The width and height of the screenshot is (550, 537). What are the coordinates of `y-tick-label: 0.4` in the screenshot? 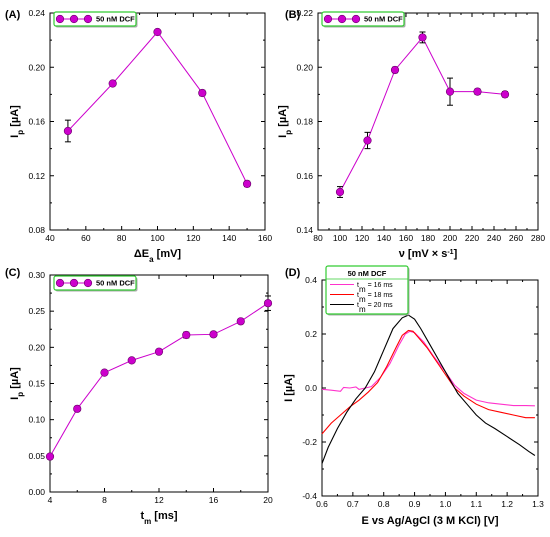 It's located at (311, 280).